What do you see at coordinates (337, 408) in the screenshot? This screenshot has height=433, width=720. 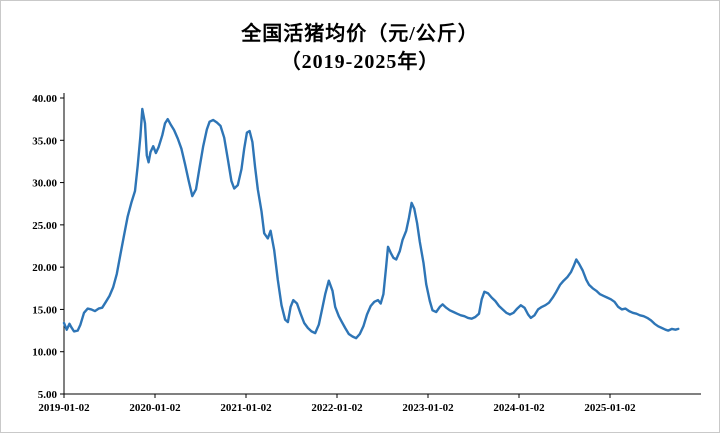 I see `x-tick-label: 2022-01-02` at bounding box center [337, 408].